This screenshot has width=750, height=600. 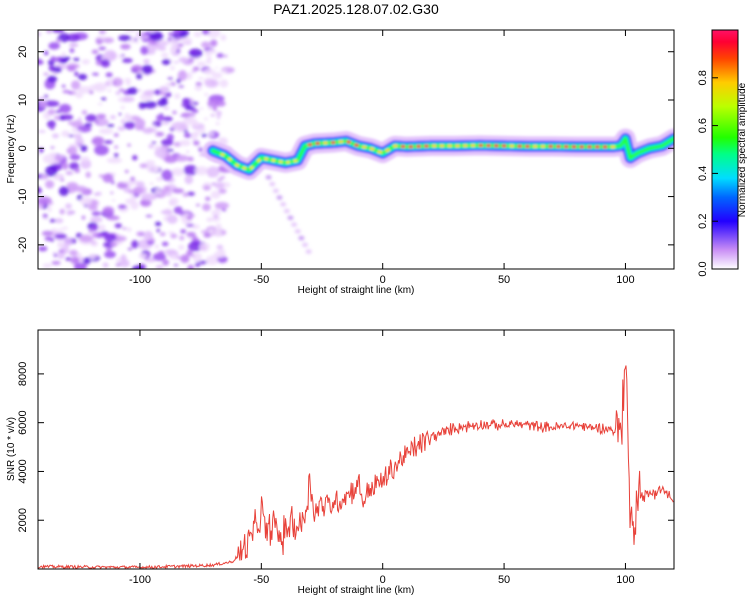 I want to click on y-tick-label: 2000, so click(x=23, y=520).